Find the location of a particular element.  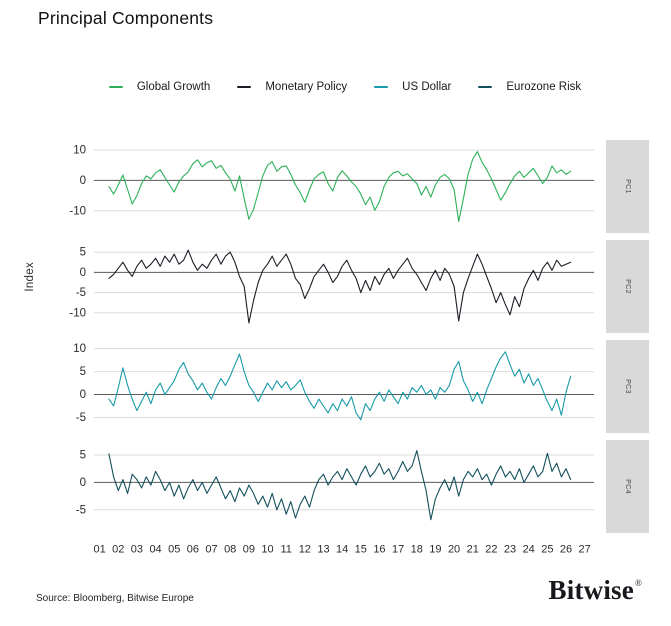

facet-strip-pc4: PC4 is located at coordinates (627, 486).